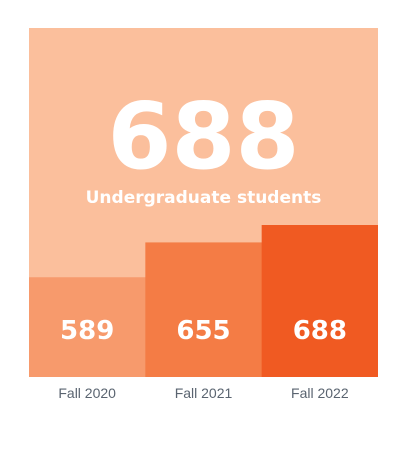 This screenshot has width=415, height=464. Describe the element at coordinates (203, 393) in the screenshot. I see `category-label: Fall 2021` at that location.